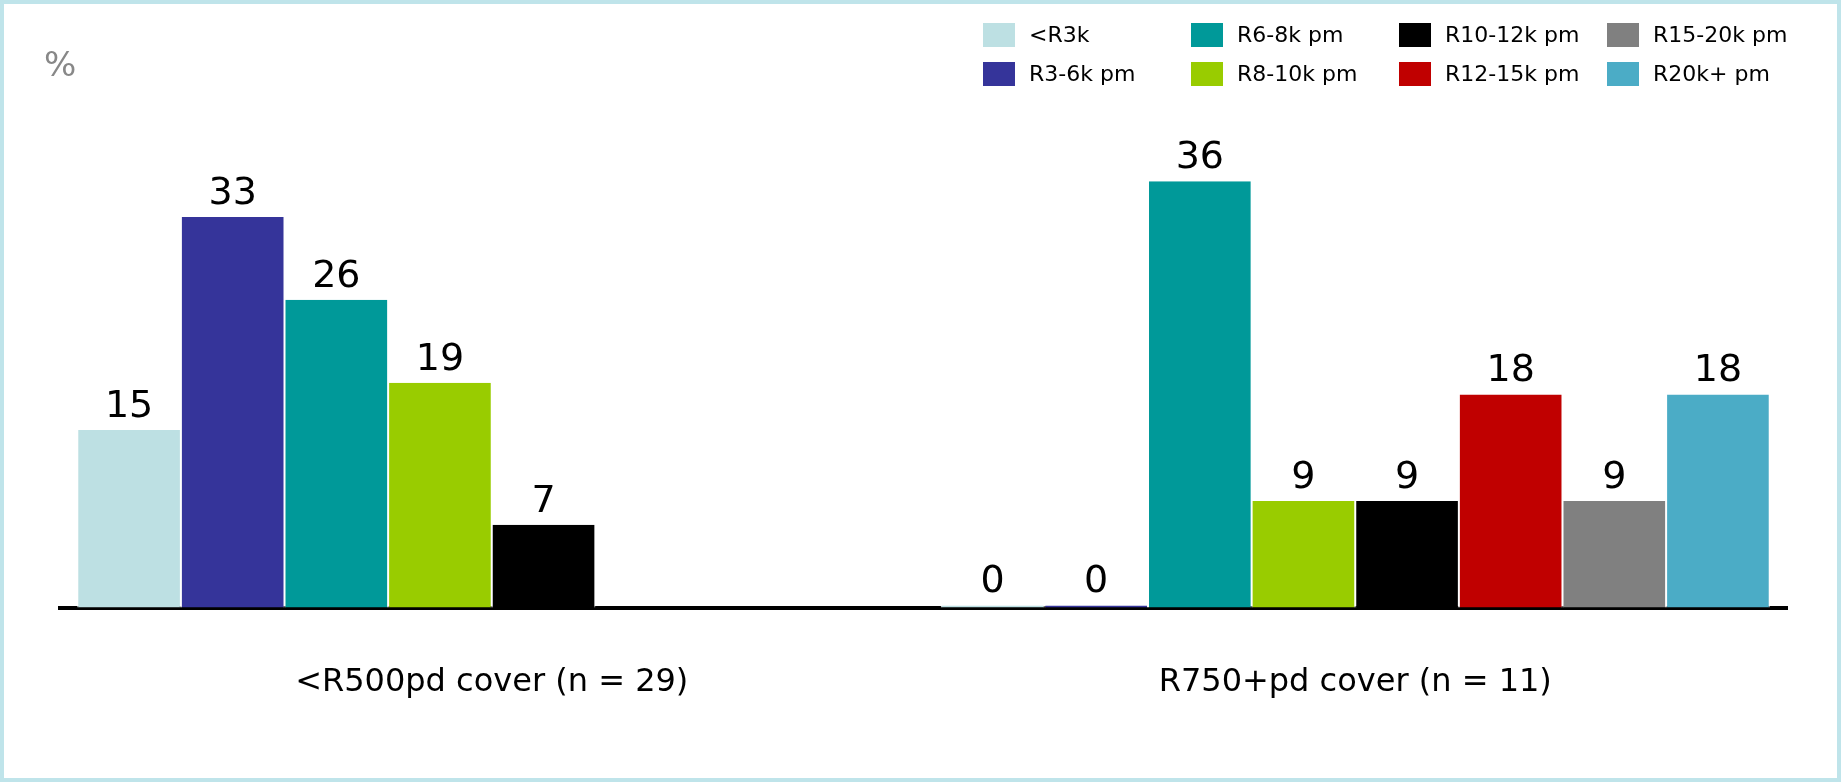 This screenshot has height=782, width=1841. Describe the element at coordinates (336, 273) in the screenshot. I see `data-label: 26` at that location.